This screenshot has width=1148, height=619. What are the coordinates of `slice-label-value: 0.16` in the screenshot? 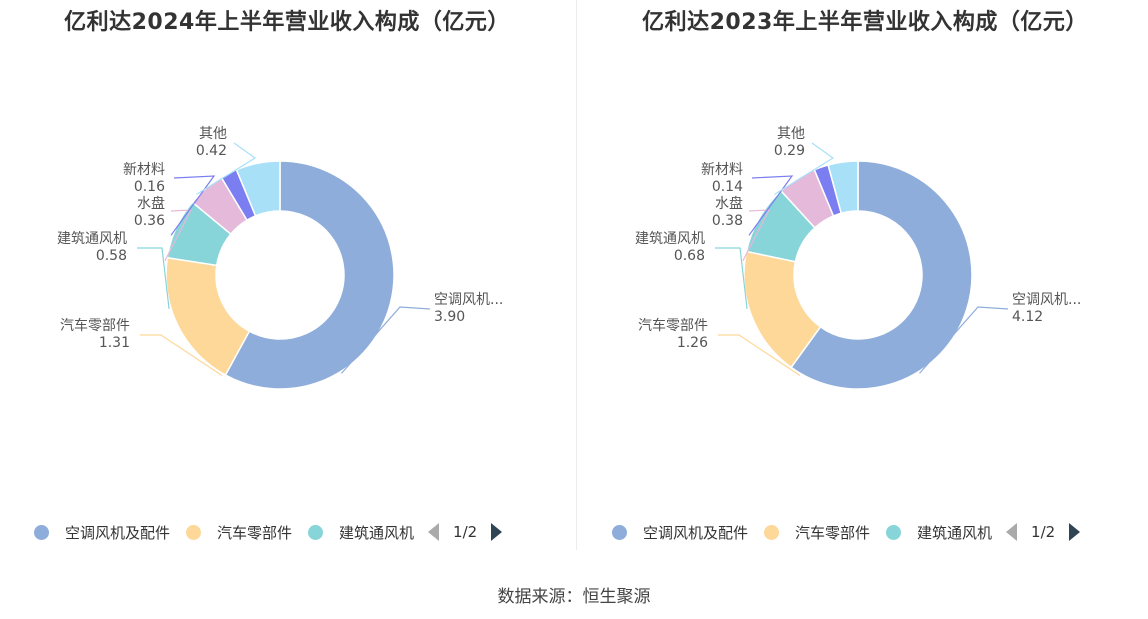 It's located at (149, 187).